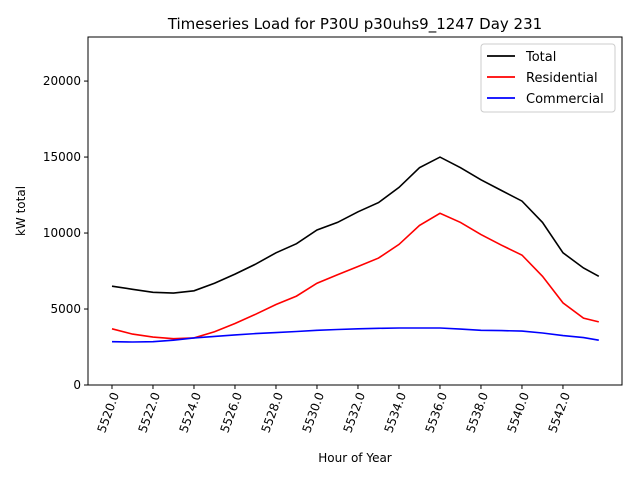 The width and height of the screenshot is (640, 484). I want to click on x-tick-label: 5524.0, so click(191, 412).